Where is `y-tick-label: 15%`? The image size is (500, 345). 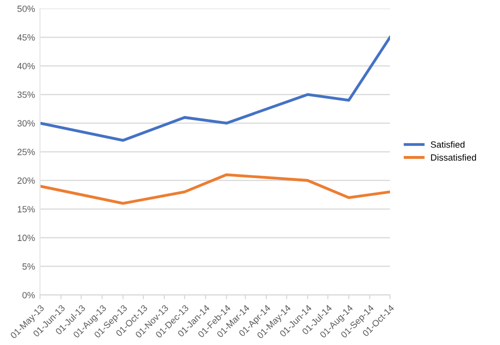
y-tick-label: 15% is located at coordinates (26, 209).